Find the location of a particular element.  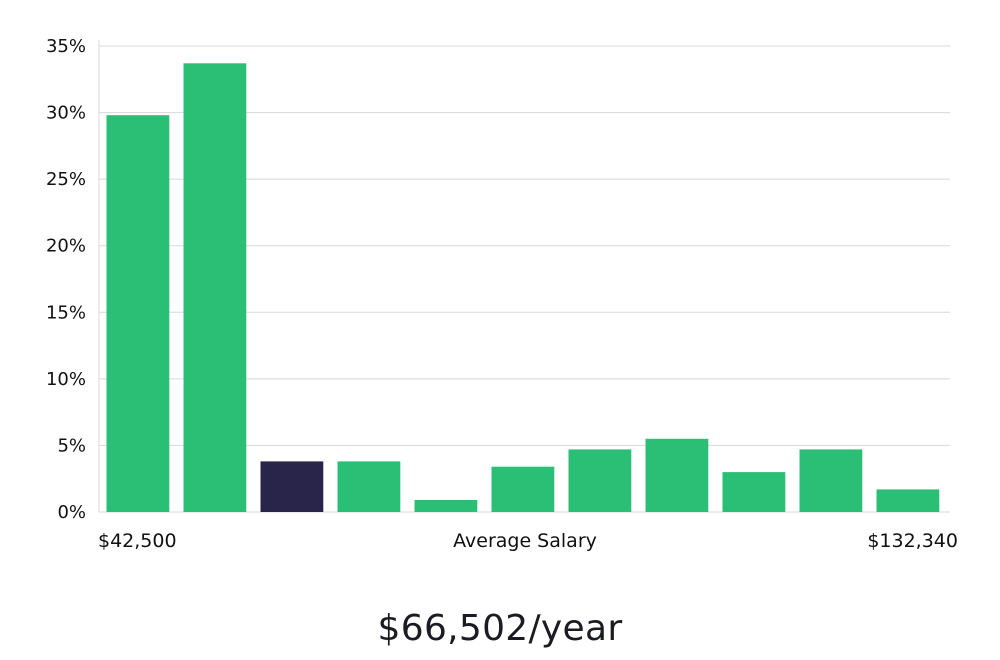

average-salary-value: $66,502/year is located at coordinates (500, 628).